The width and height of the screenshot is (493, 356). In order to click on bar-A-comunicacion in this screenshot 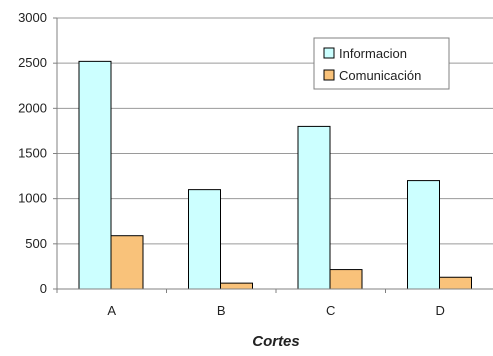, I will do `click(127, 262)`.